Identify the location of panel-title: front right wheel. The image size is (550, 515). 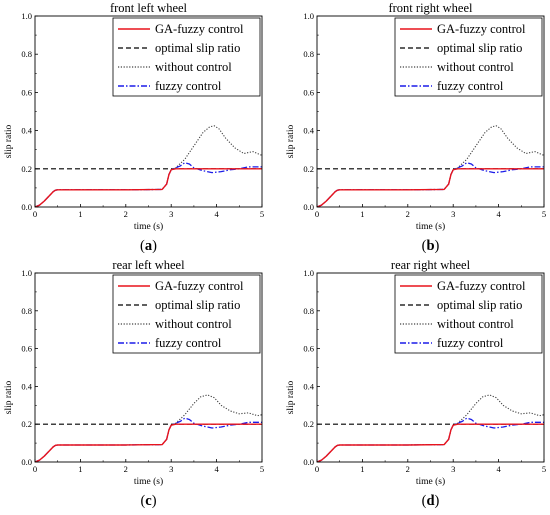
(430, 8).